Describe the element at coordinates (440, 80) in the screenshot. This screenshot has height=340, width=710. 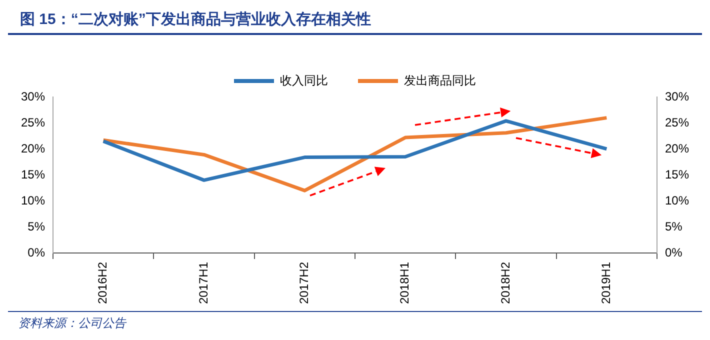
I see `legend-label: 发出商品同比` at that location.